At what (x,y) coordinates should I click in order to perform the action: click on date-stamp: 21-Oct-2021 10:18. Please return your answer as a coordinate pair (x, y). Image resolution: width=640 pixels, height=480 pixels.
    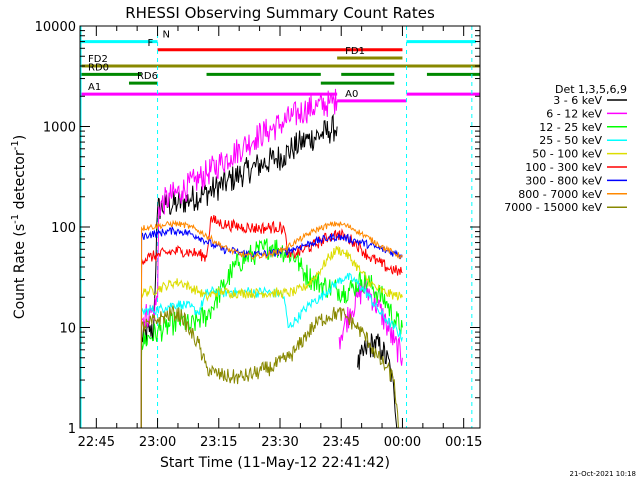
    Looking at the image, I should click on (603, 474).